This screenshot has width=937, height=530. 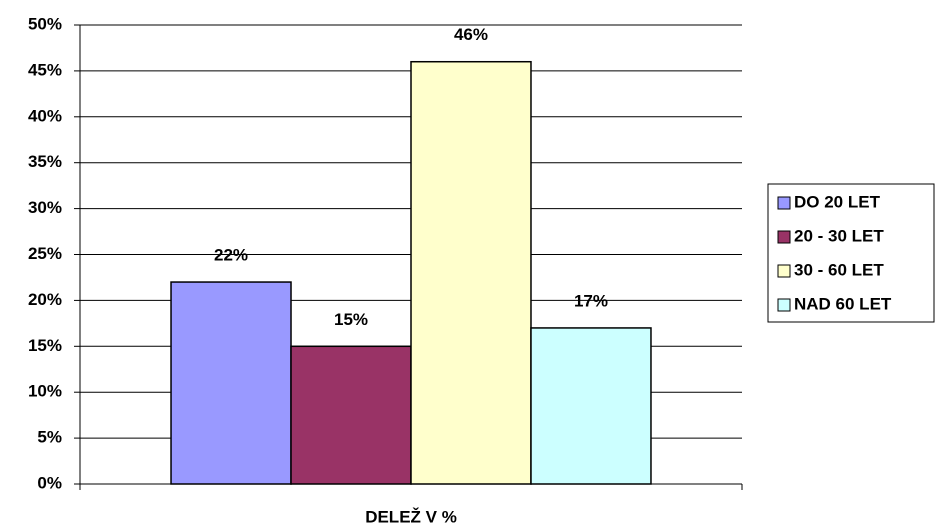 What do you see at coordinates (231, 255) in the screenshot?
I see `data-label: 22%` at bounding box center [231, 255].